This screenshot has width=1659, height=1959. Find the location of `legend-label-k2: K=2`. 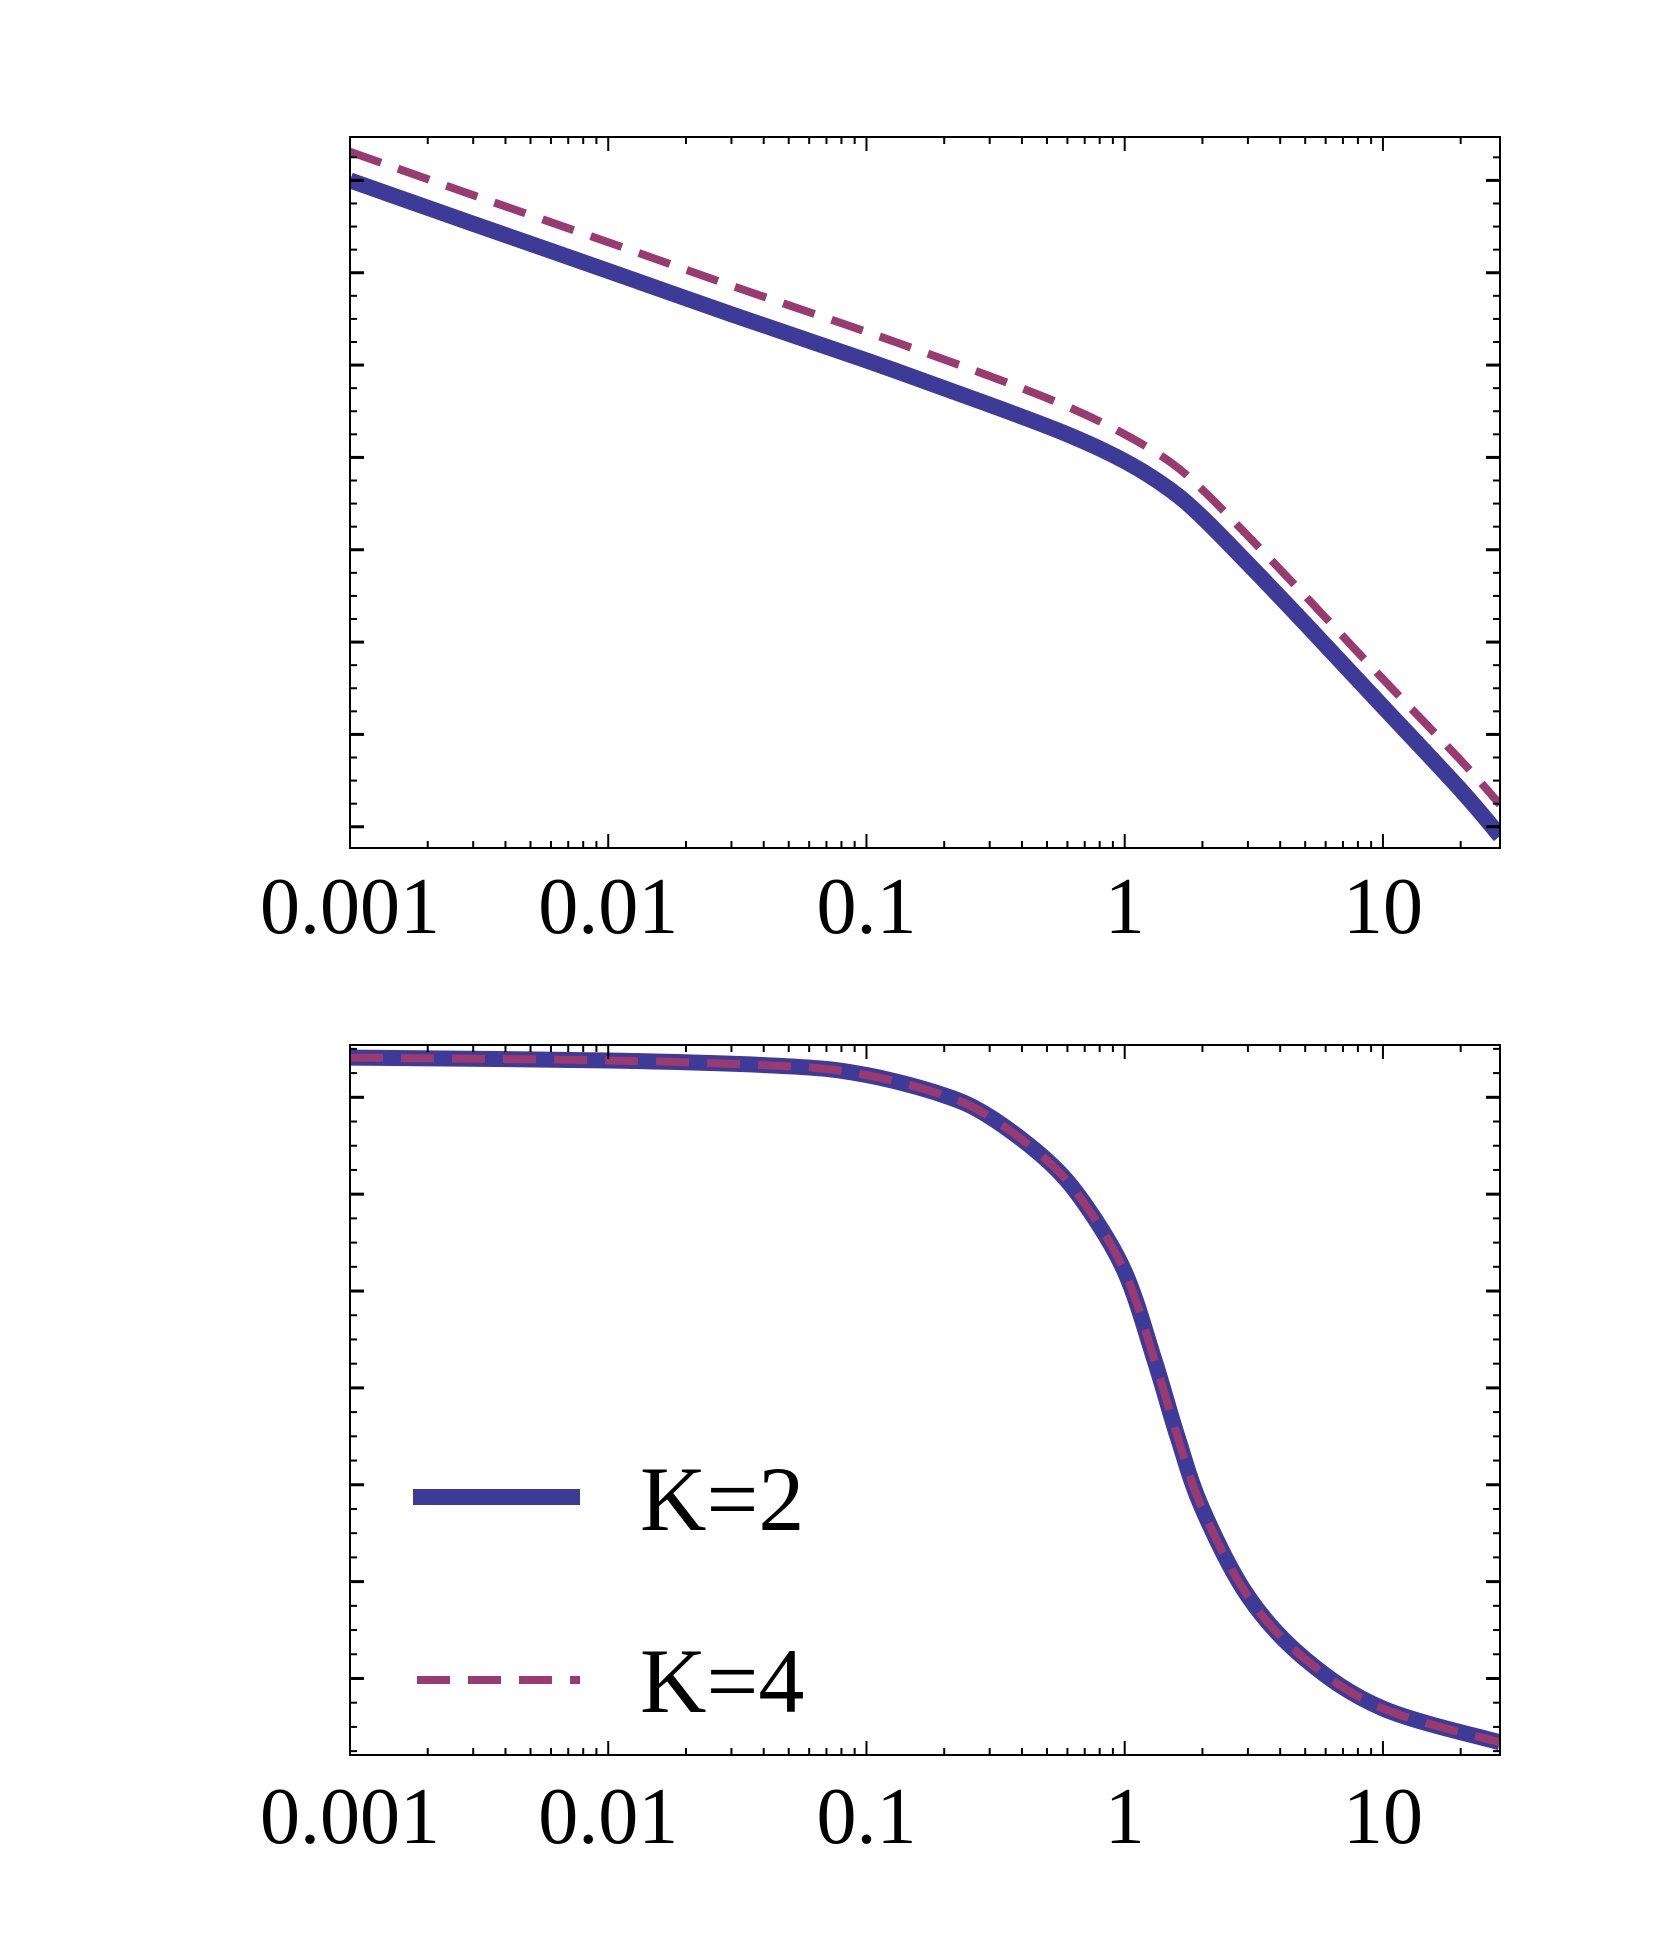

legend-label-k2: K=2 is located at coordinates (722, 1499).